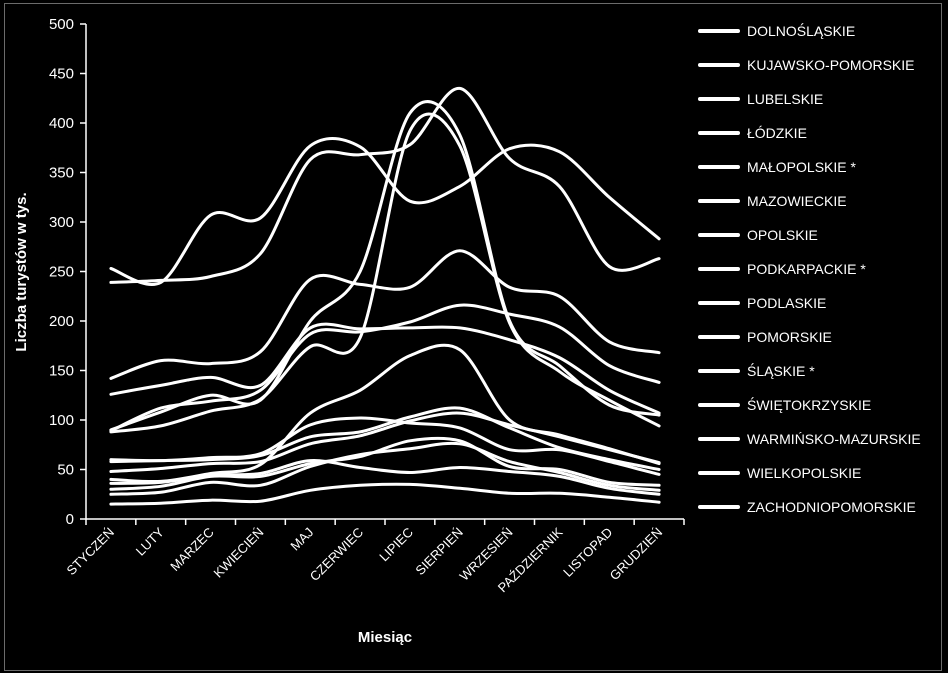 The height and width of the screenshot is (673, 948). What do you see at coordinates (191, 549) in the screenshot?
I see `x-tick-label: MARZEC` at bounding box center [191, 549].